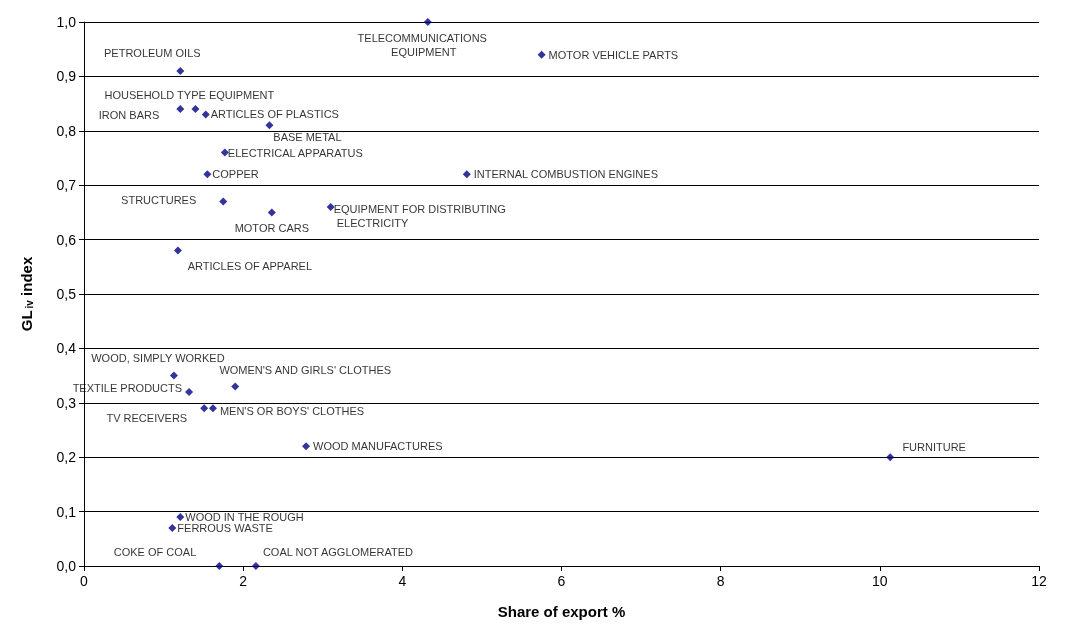 The image size is (1078, 637). What do you see at coordinates (84, 581) in the screenshot?
I see `x-tick-label: 0` at bounding box center [84, 581].